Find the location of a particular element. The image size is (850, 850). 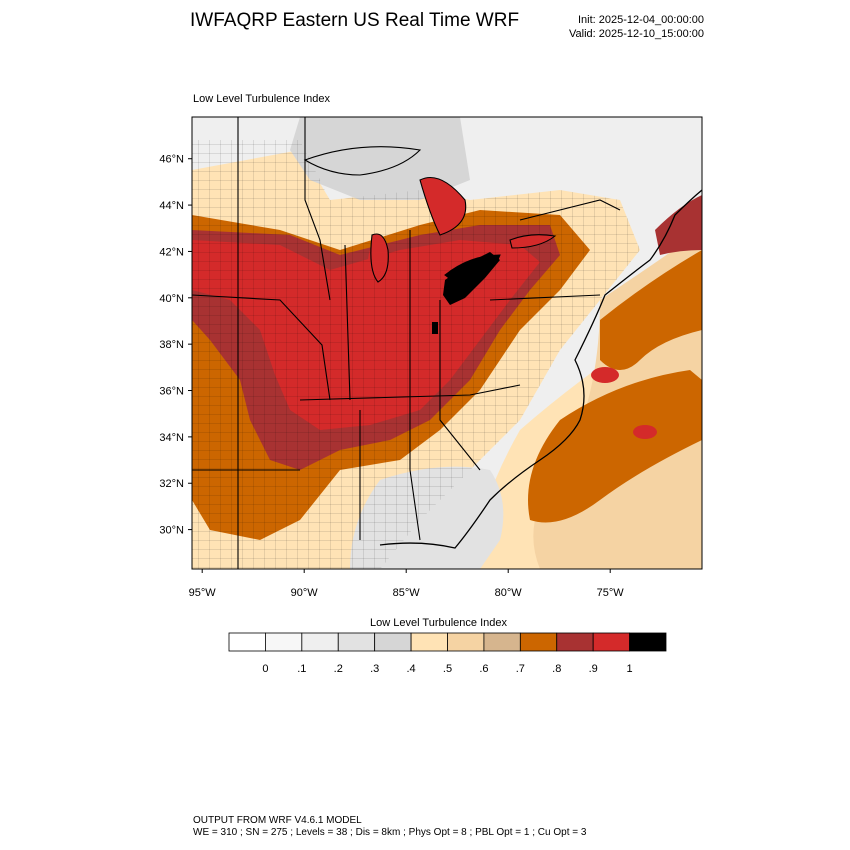

lat-label: 32°N is located at coordinates (171, 484).